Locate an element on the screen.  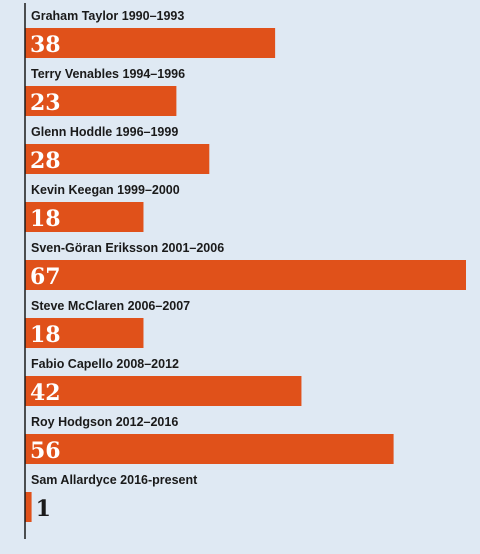
bar-value-label: 23 is located at coordinates (45, 103).